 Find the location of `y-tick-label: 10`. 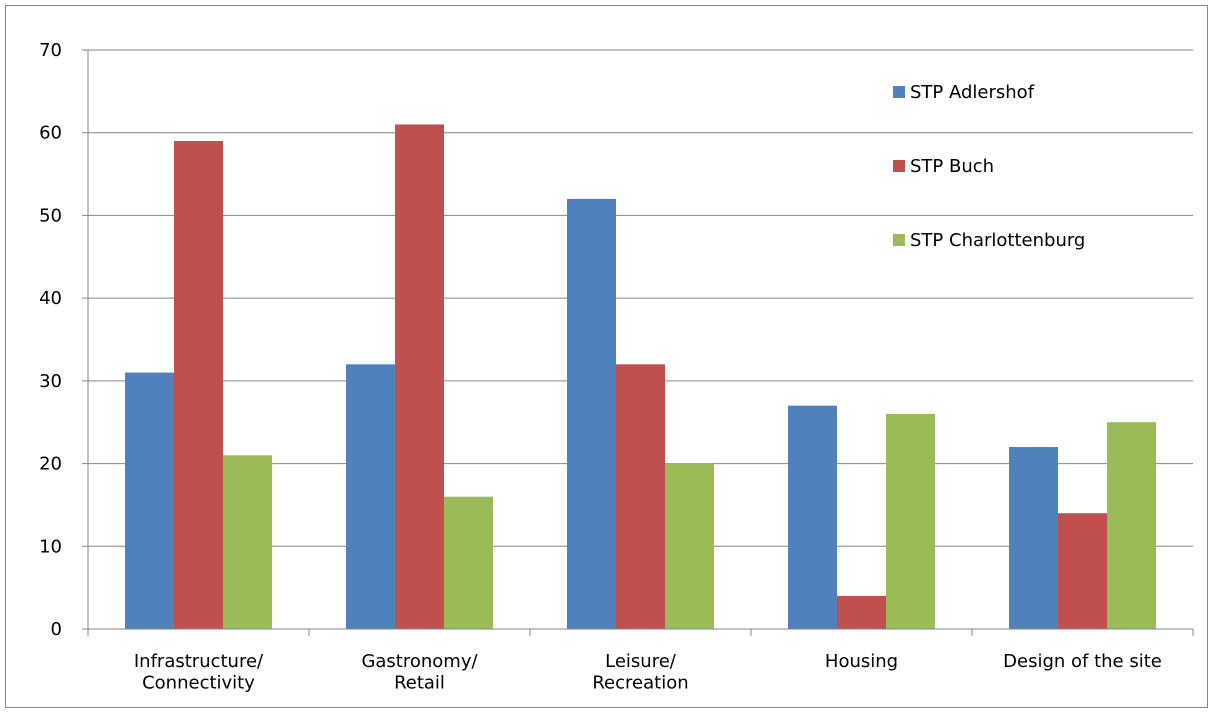

y-tick-label: 10 is located at coordinates (50, 546).